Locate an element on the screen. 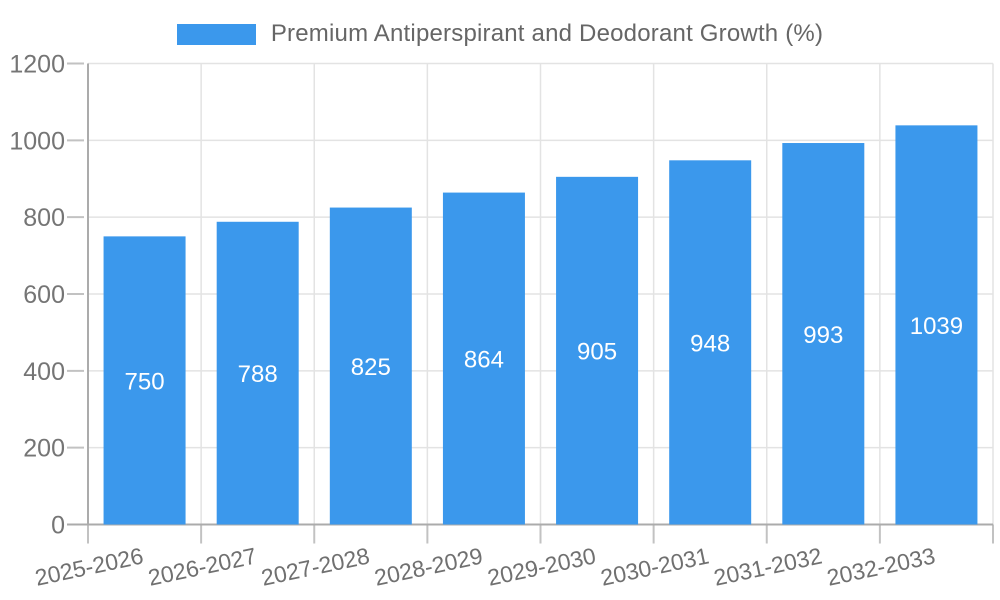  bar-value-label: 788 is located at coordinates (258, 374).